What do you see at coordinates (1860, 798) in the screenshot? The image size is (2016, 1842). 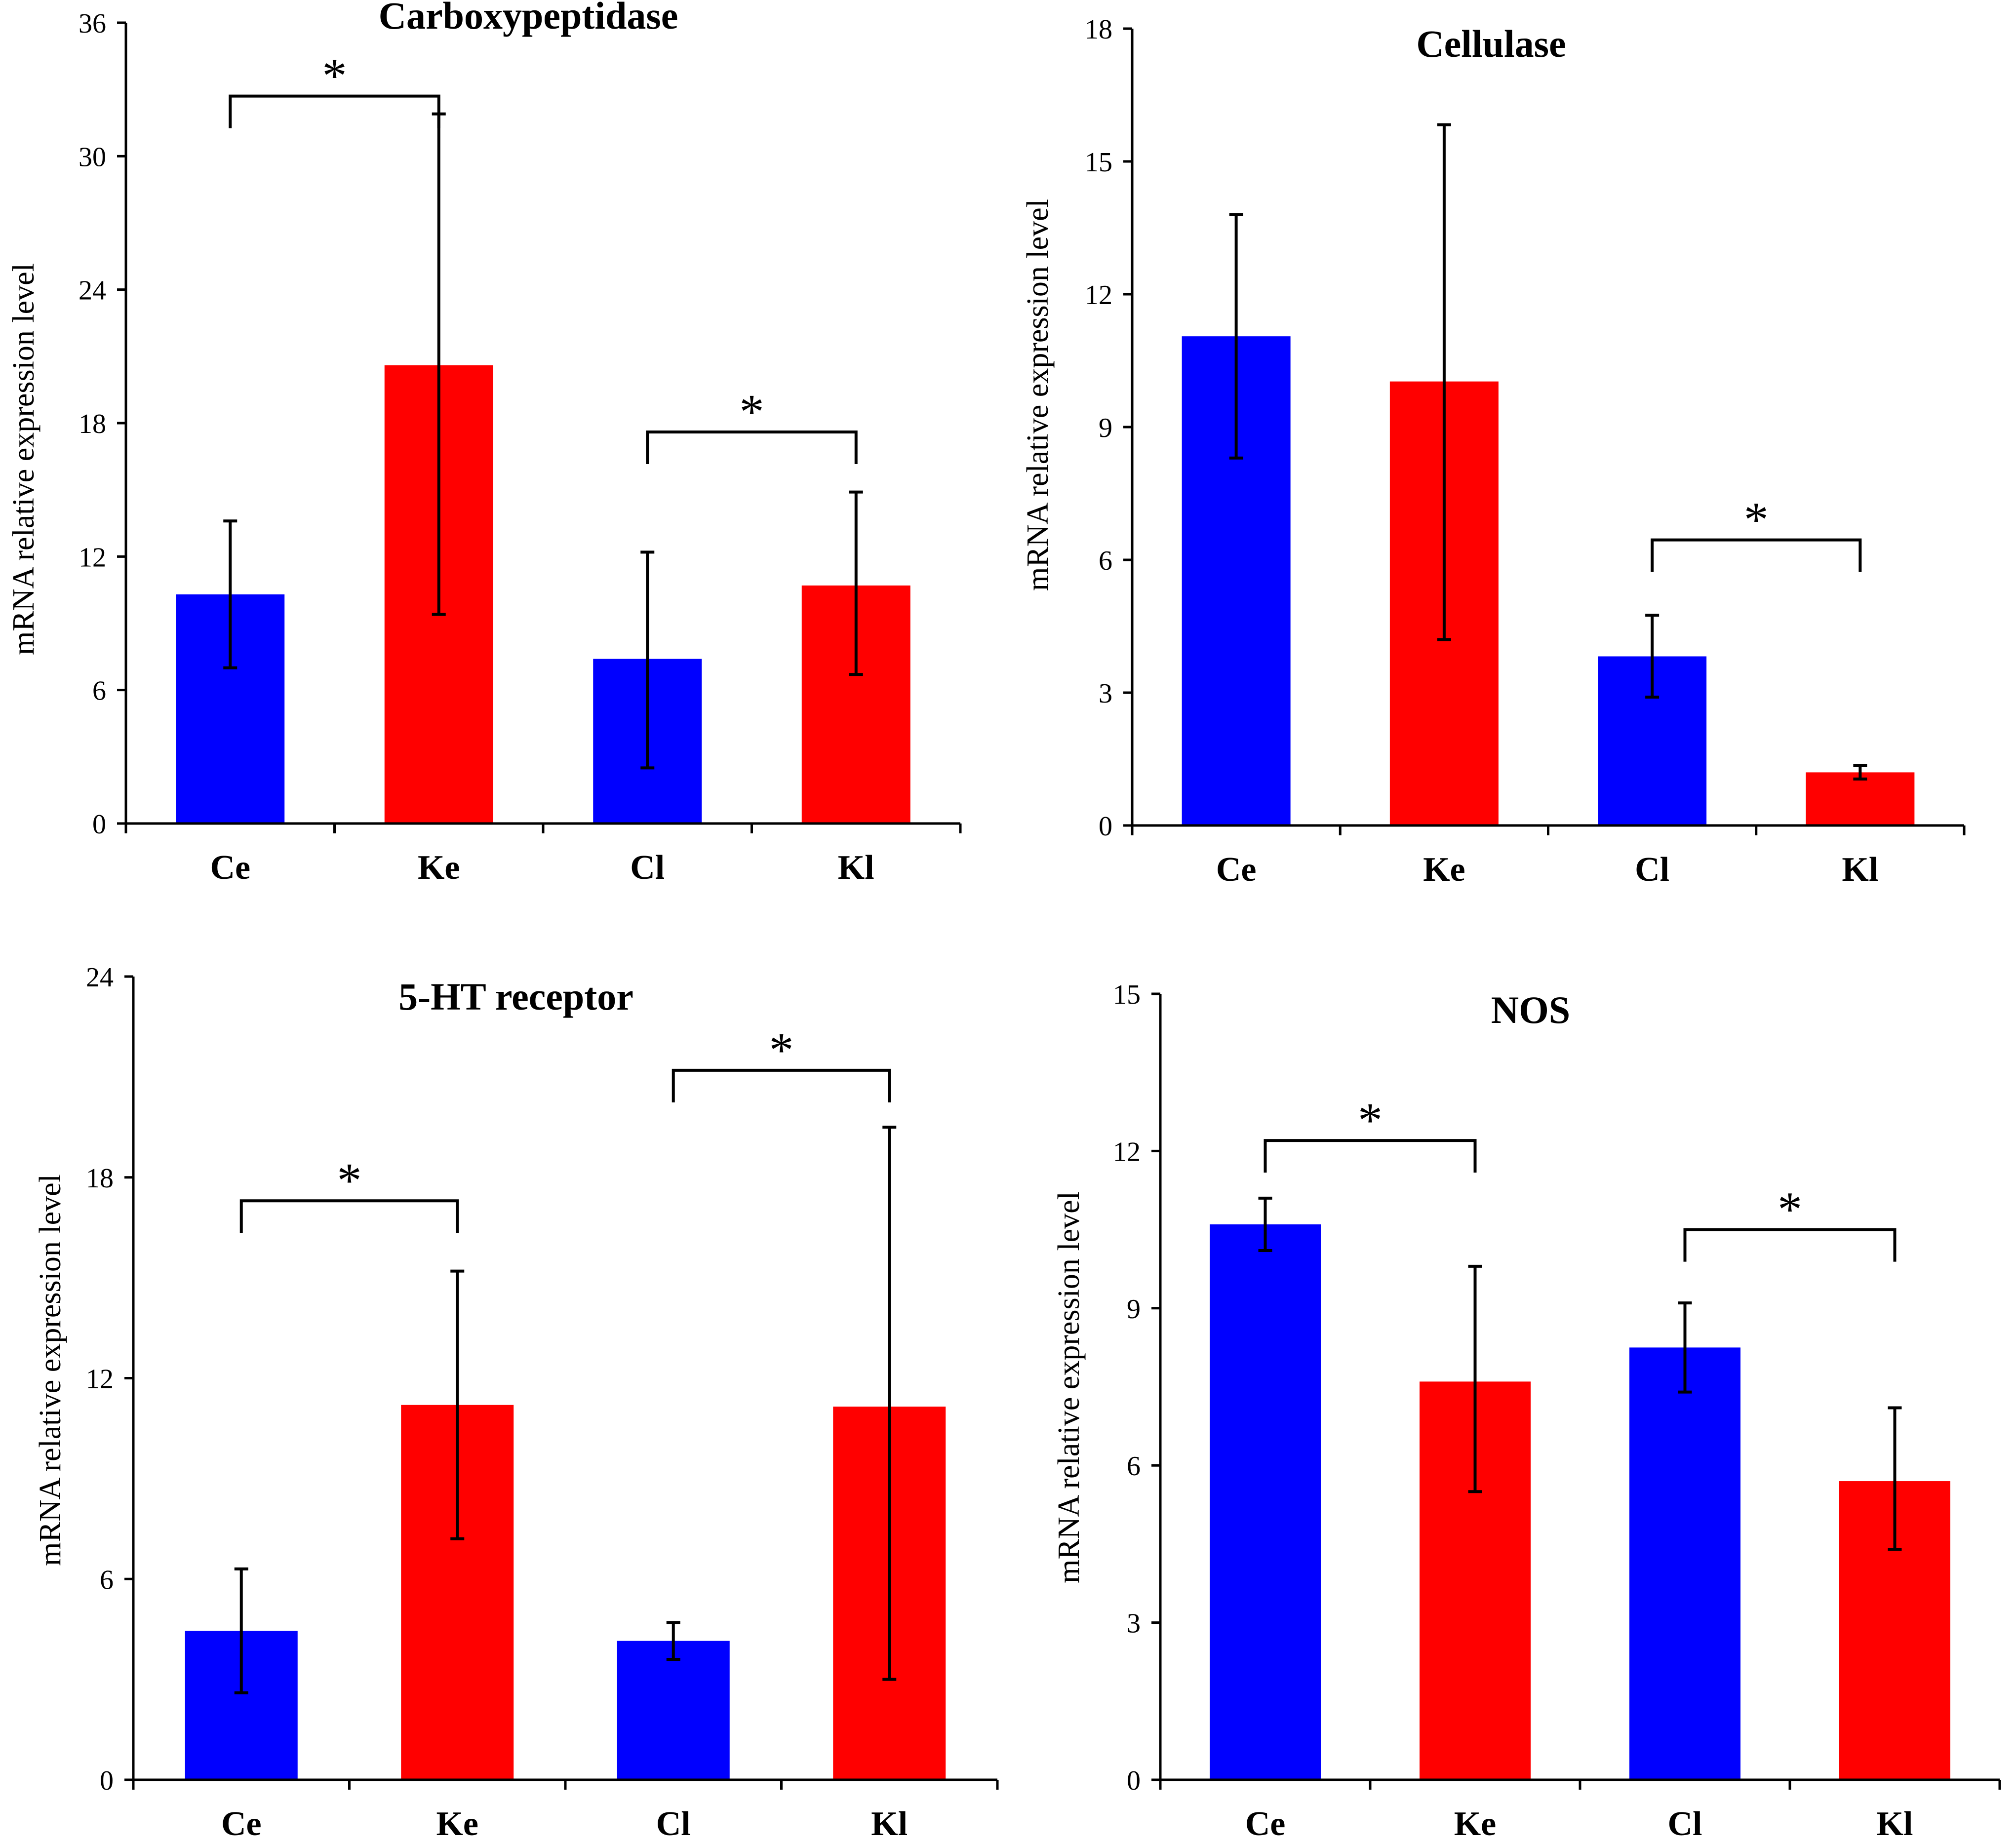 I see `bar-kl` at bounding box center [1860, 798].